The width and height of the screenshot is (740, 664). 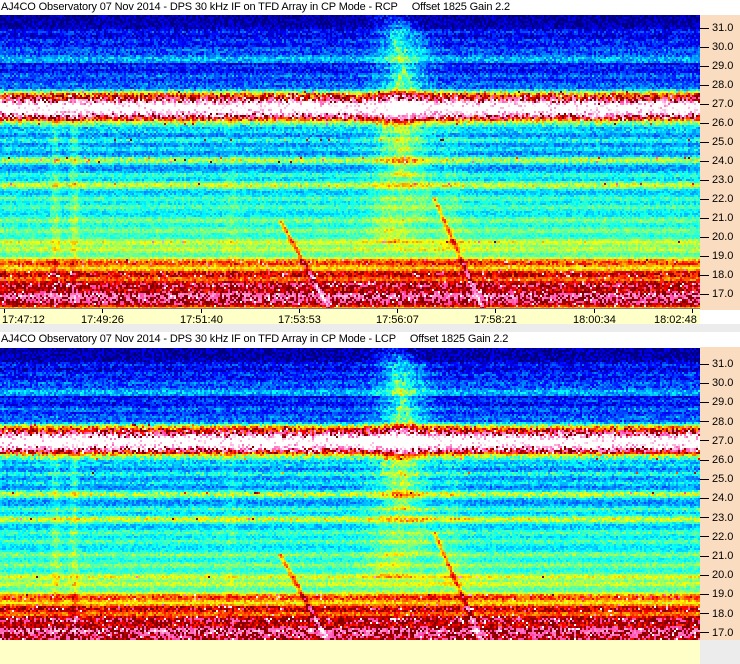 What do you see at coordinates (201, 320) in the screenshot?
I see `x-tick-label: 17:51:40` at bounding box center [201, 320].